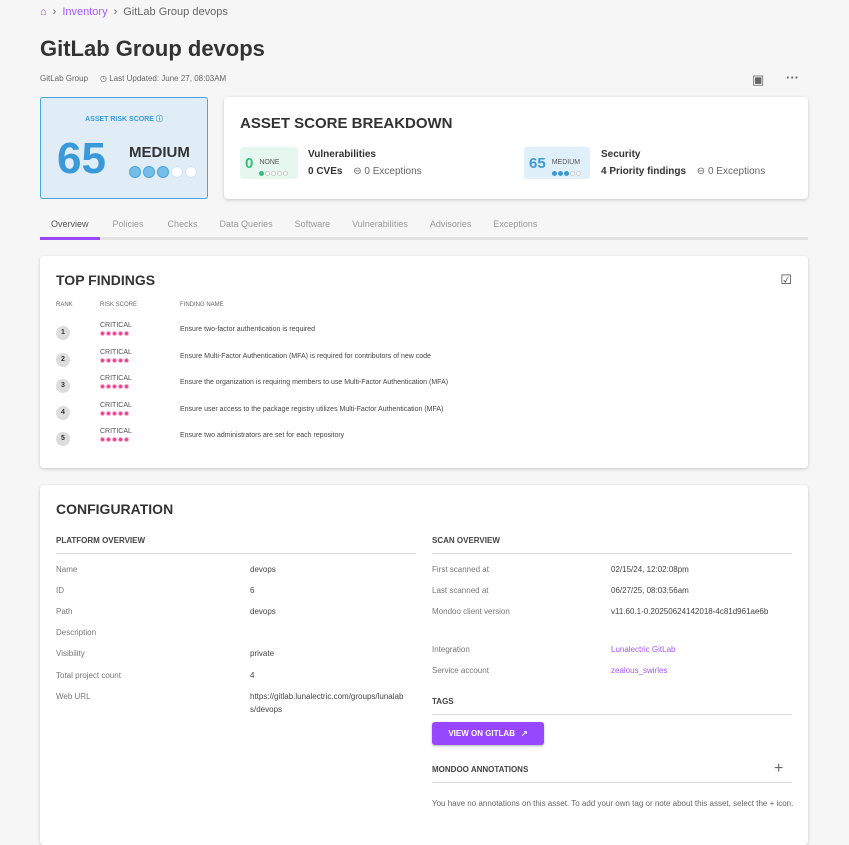  I want to click on vuln-score: 0, so click(249, 163).